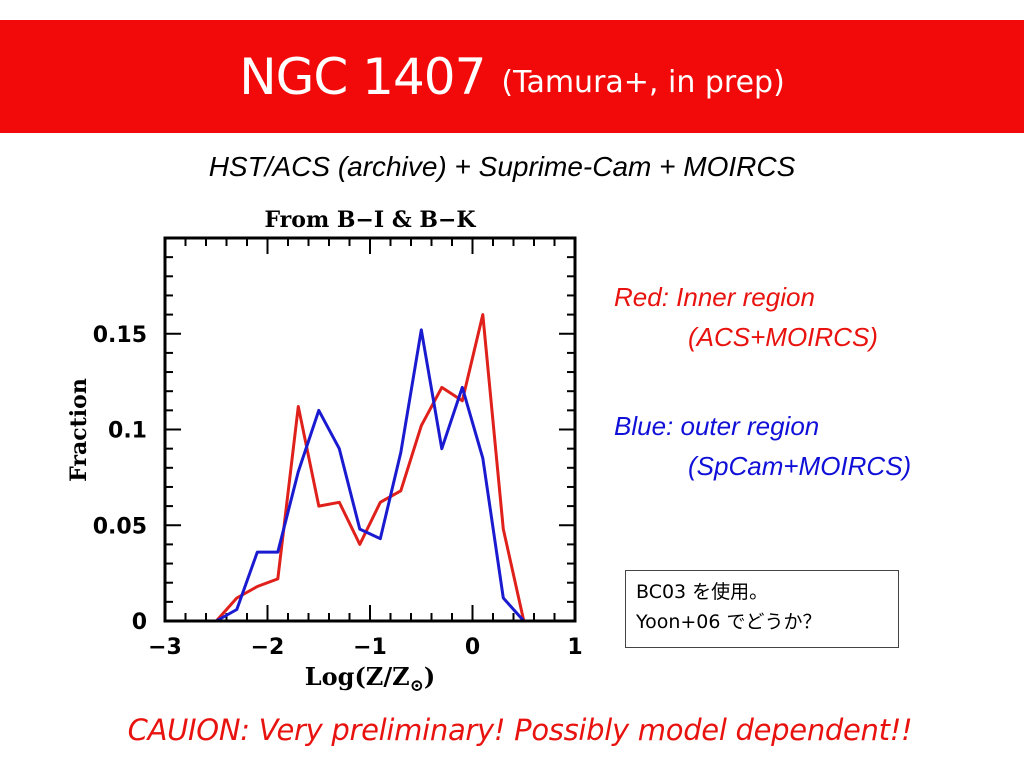  What do you see at coordinates (800, 466) in the screenshot?
I see `legend-blue-line2: (SpCam+MOIRCS)` at bounding box center [800, 466].